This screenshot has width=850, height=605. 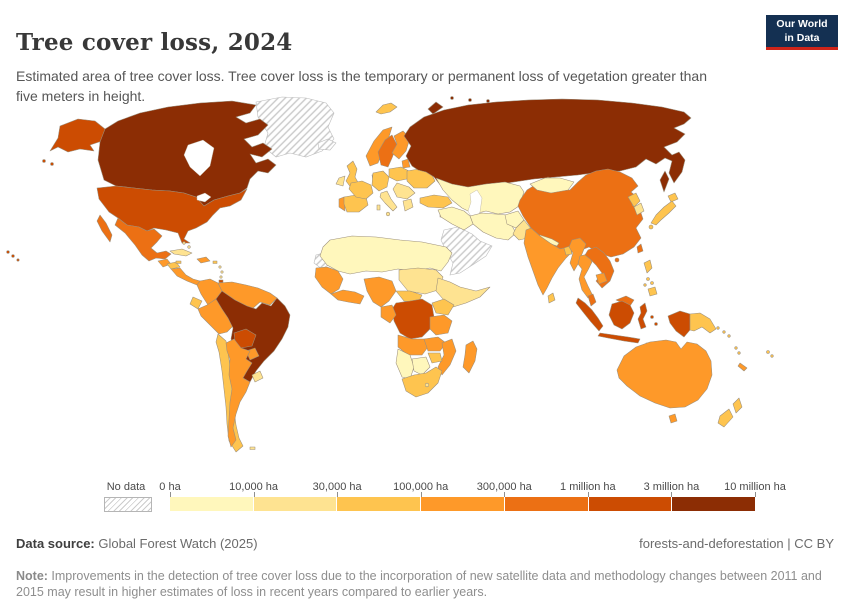 What do you see at coordinates (617, 260) in the screenshot?
I see `country-china-hainan` at bounding box center [617, 260].